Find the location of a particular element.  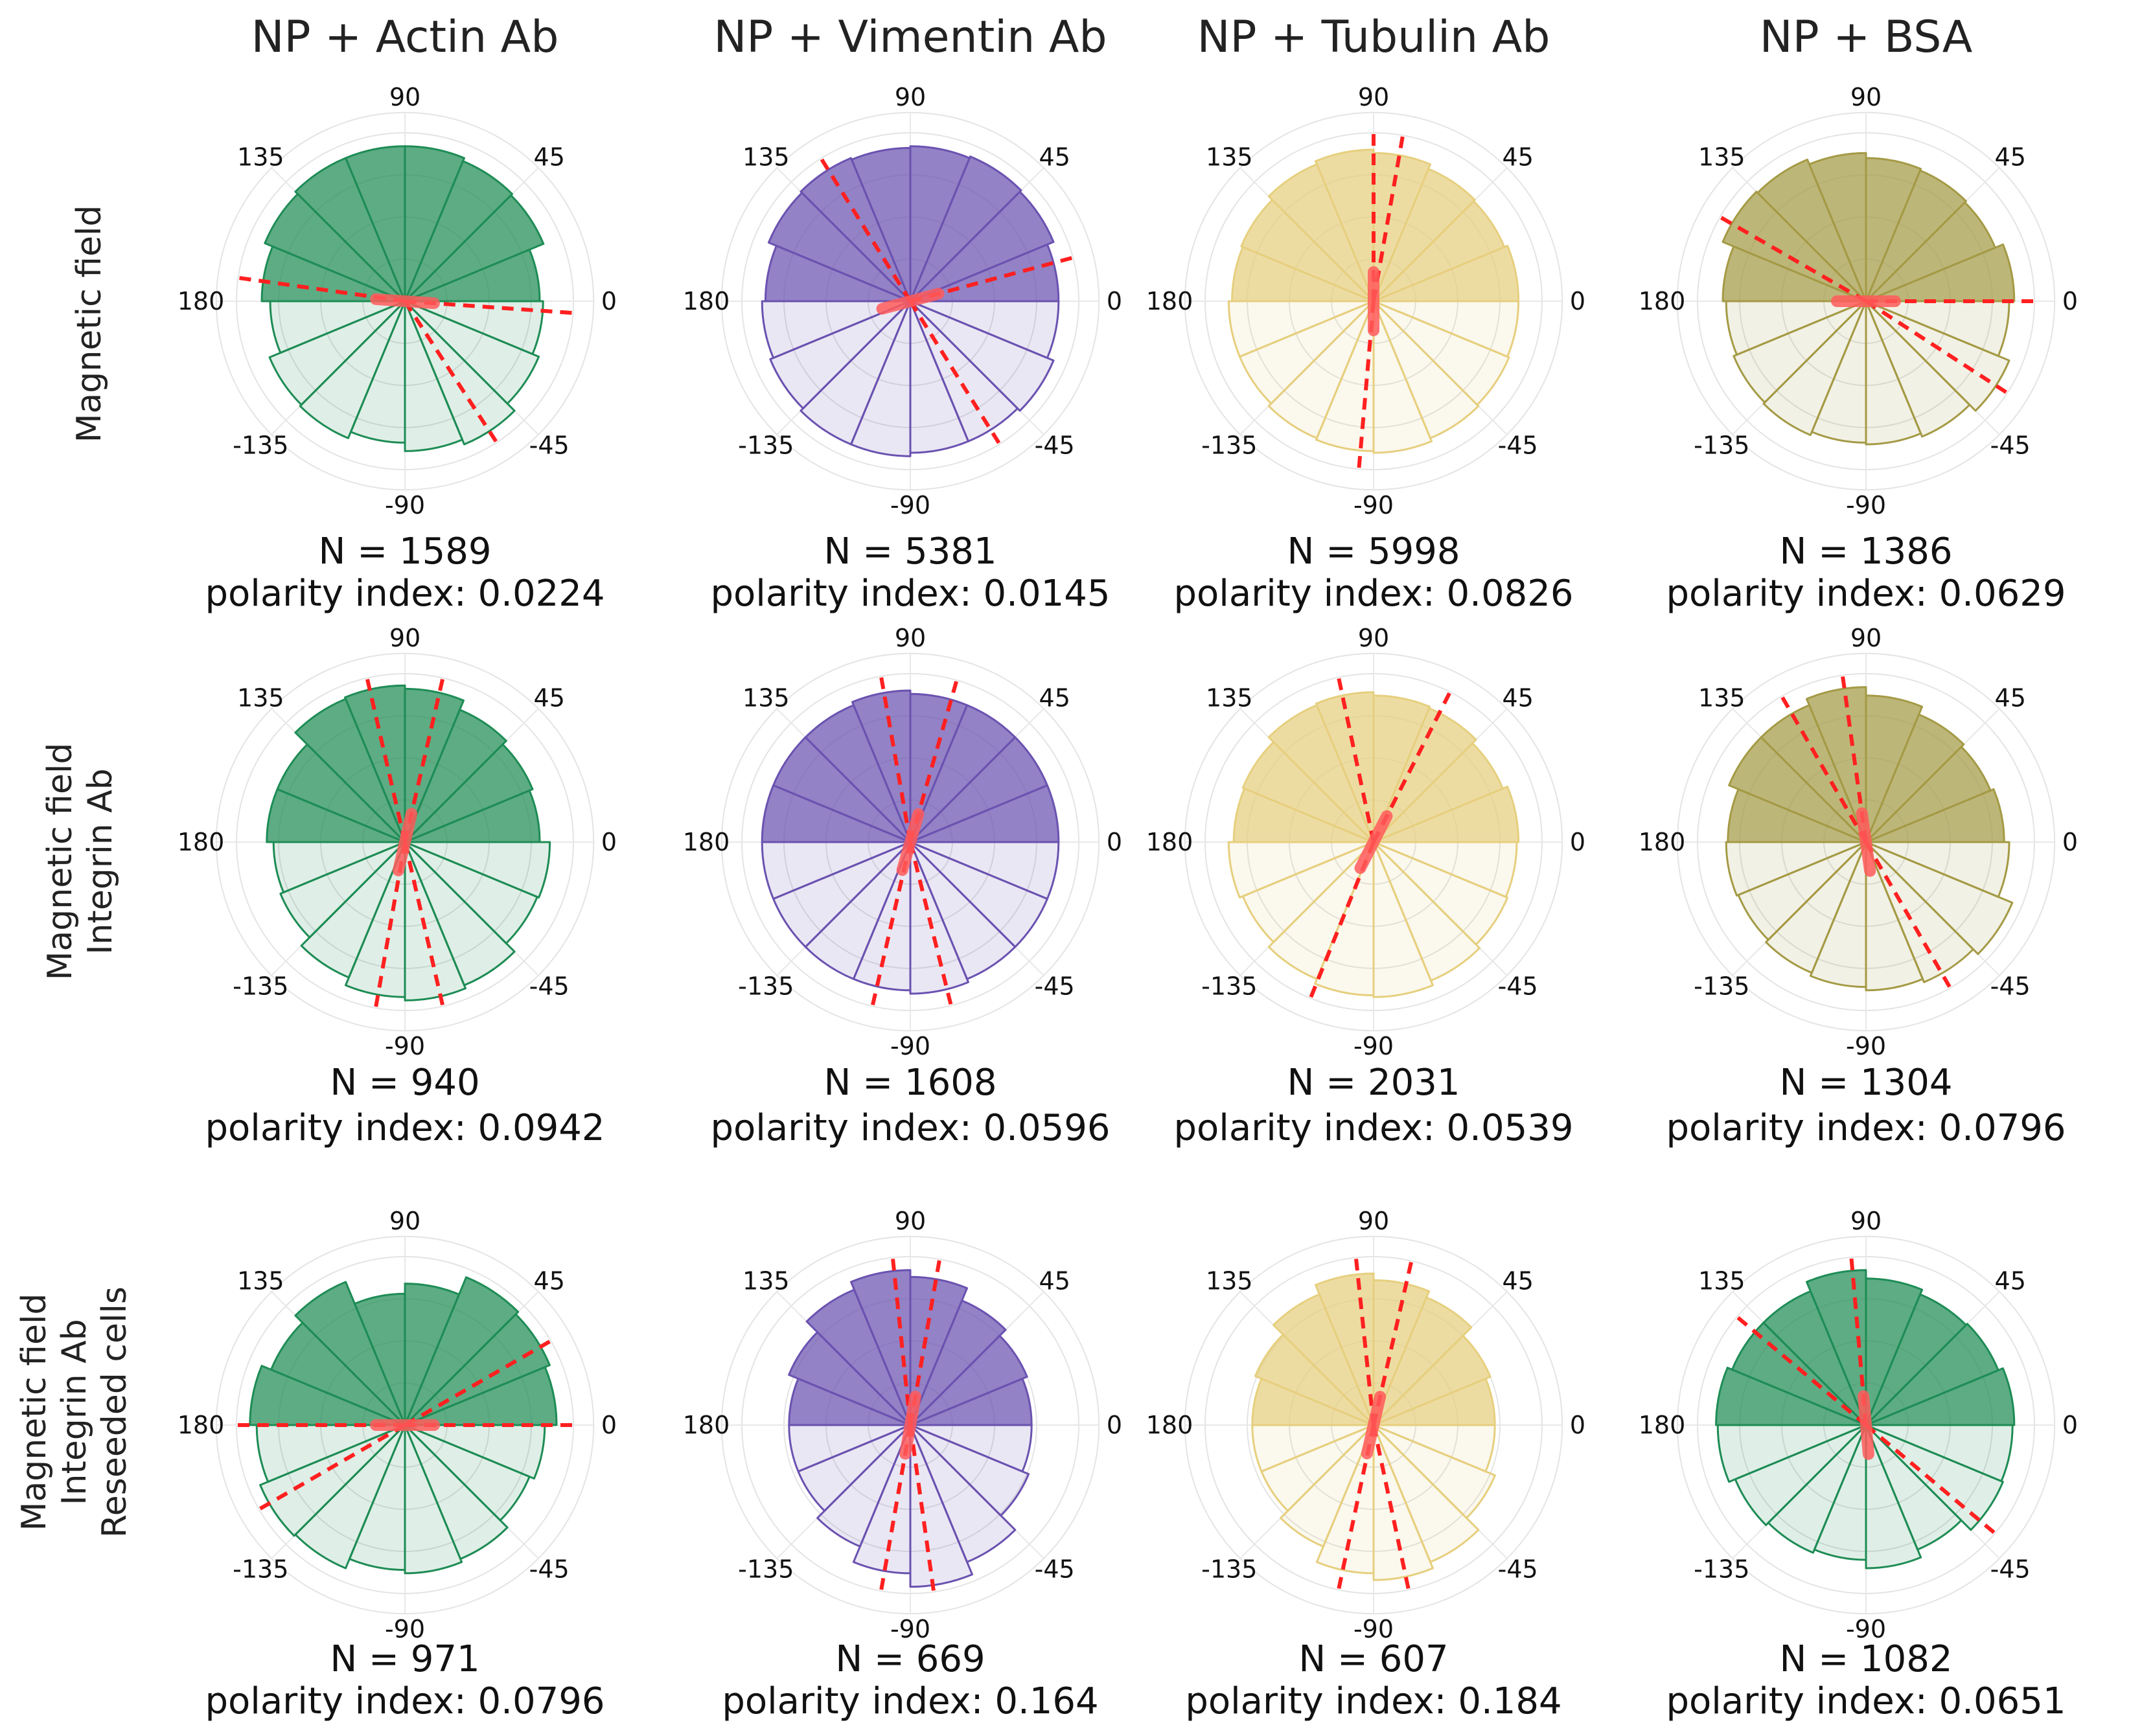

sample-size-label: N = 1304 is located at coordinates (1867, 1083).